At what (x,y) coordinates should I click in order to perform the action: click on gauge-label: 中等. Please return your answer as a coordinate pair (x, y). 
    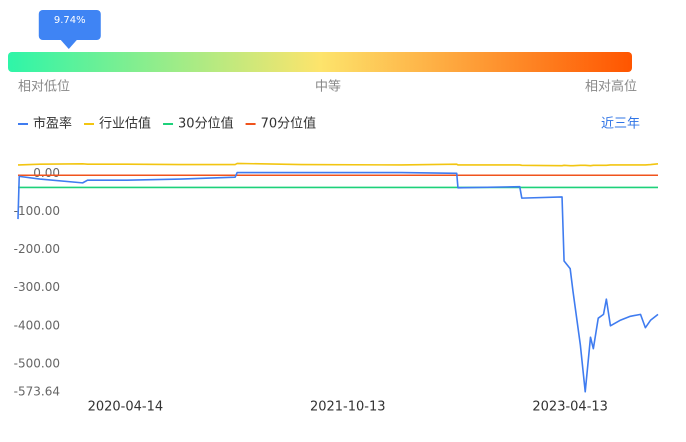
    Looking at the image, I should click on (328, 87).